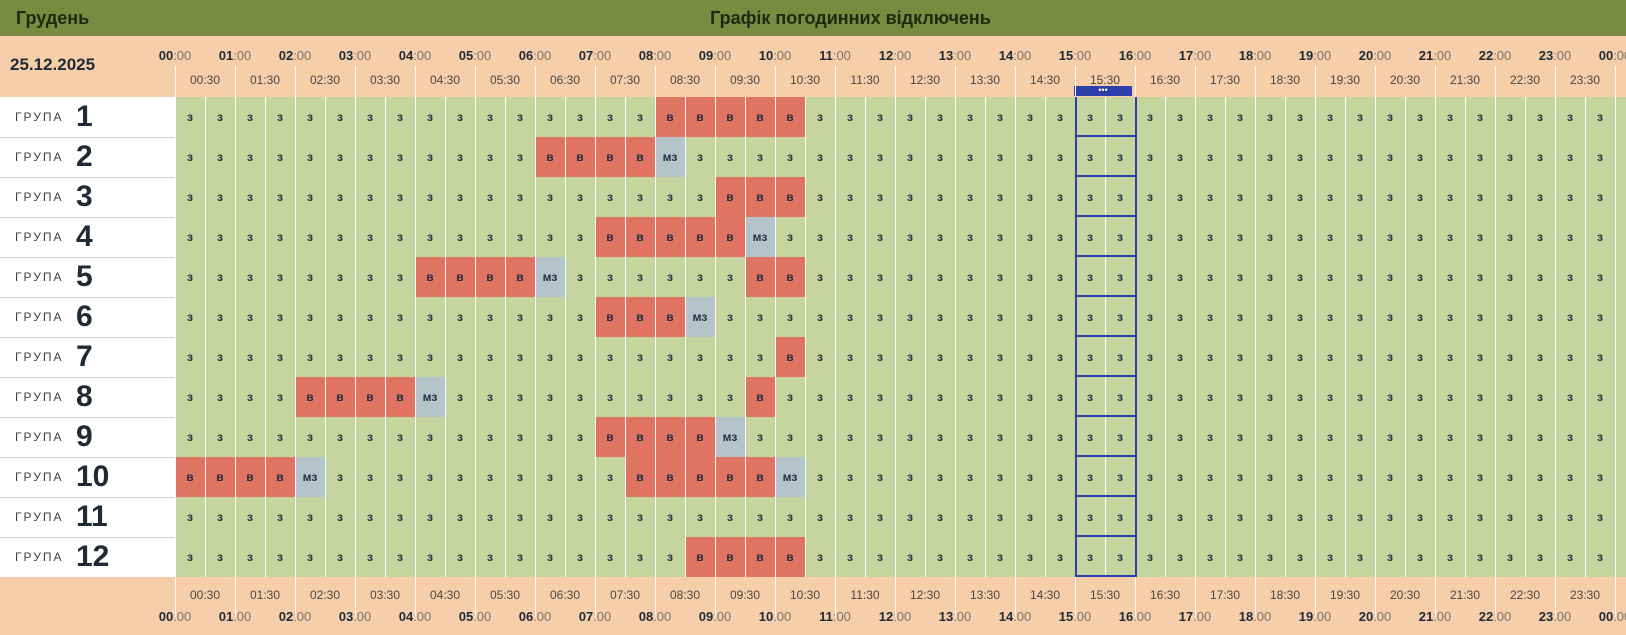 The image size is (1626, 635). I want to click on current-time-border, so click(1136, 337).